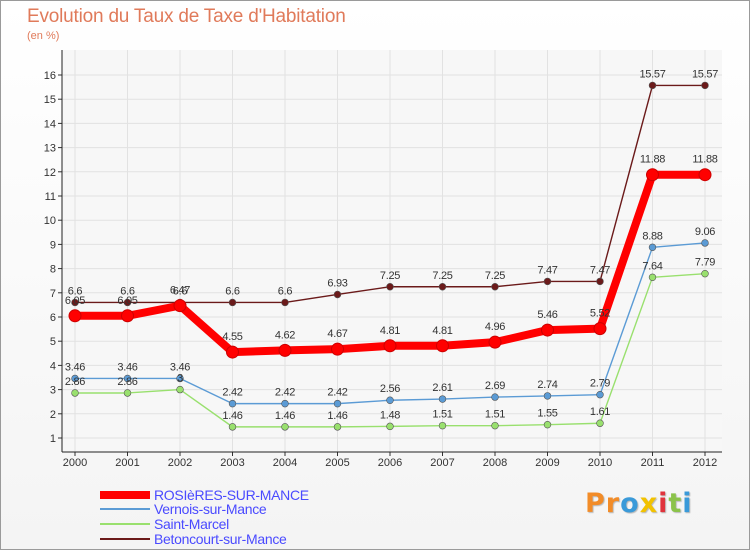 This screenshot has width=750, height=550. Describe the element at coordinates (442, 388) in the screenshot. I see `data-label: 2.61` at that location.